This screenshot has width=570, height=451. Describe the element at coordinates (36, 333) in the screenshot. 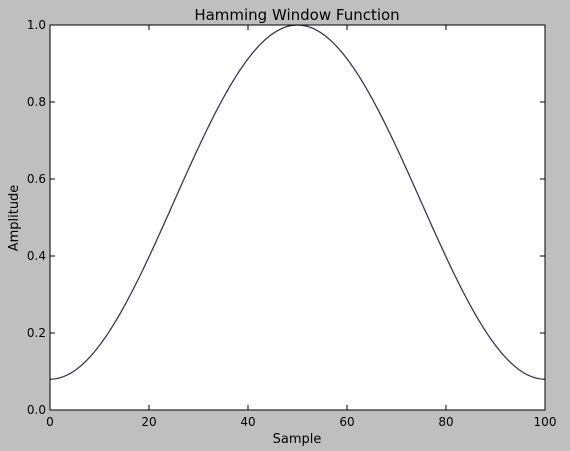

I see `y-tick-label: 0.2` at that location.